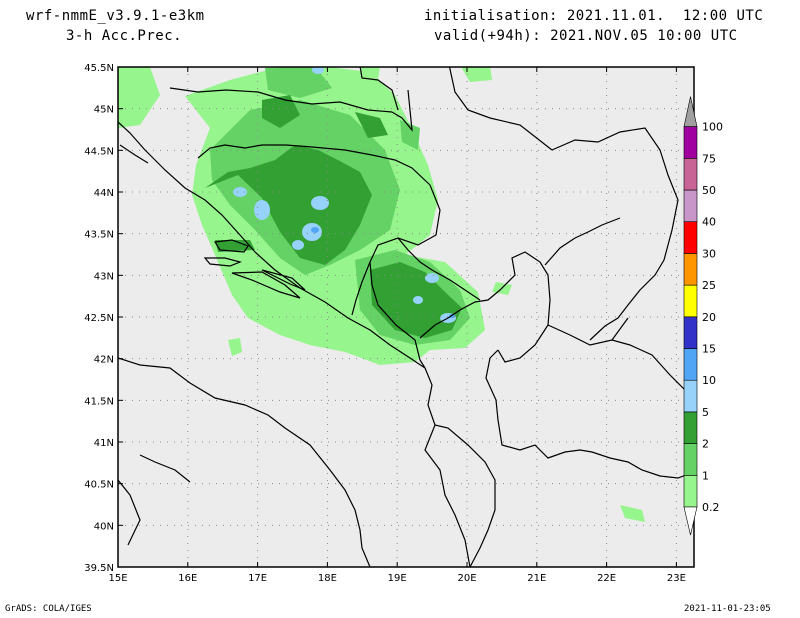  Describe the element at coordinates (709, 222) in the screenshot. I see `colorbar-label: 40` at that location.